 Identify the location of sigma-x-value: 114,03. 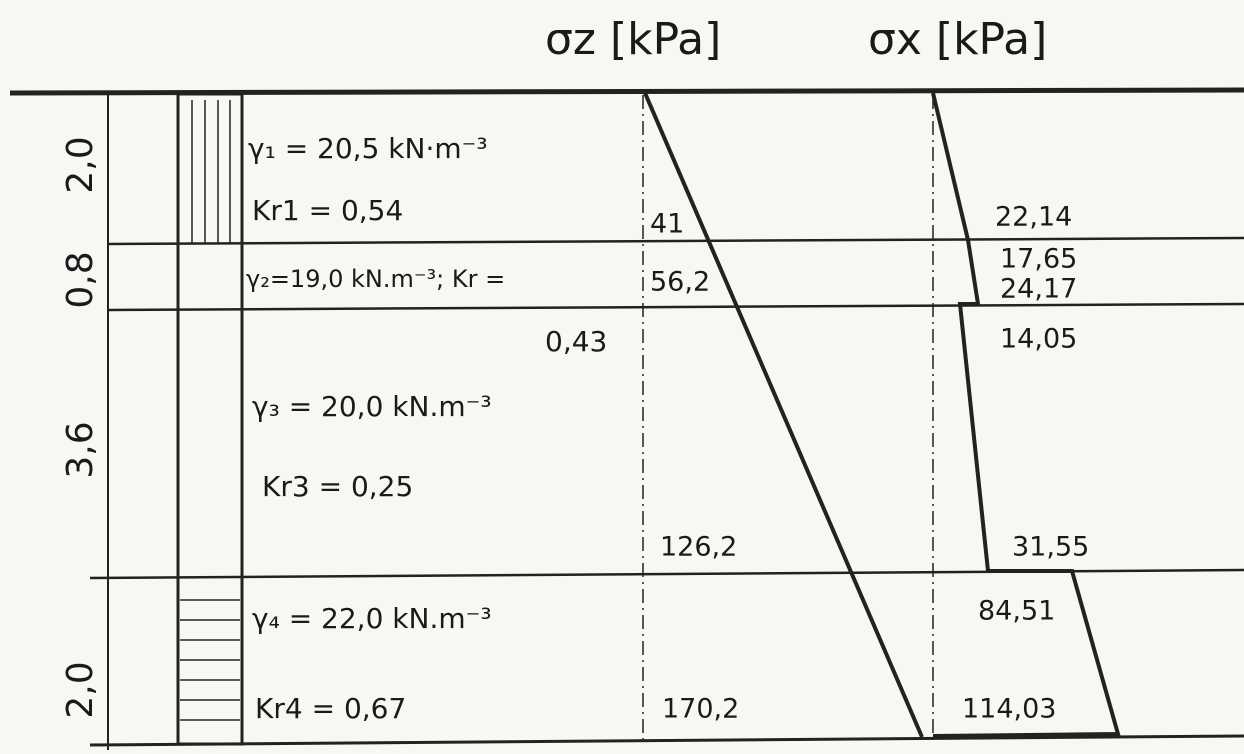
(1009, 709).